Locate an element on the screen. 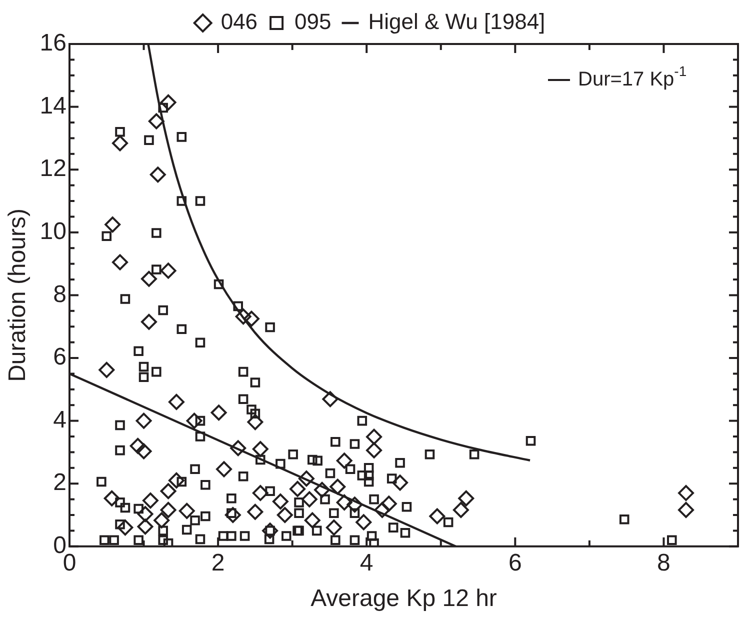 This screenshot has width=747, height=618. y-tick-label: 12 is located at coordinates (53, 168).